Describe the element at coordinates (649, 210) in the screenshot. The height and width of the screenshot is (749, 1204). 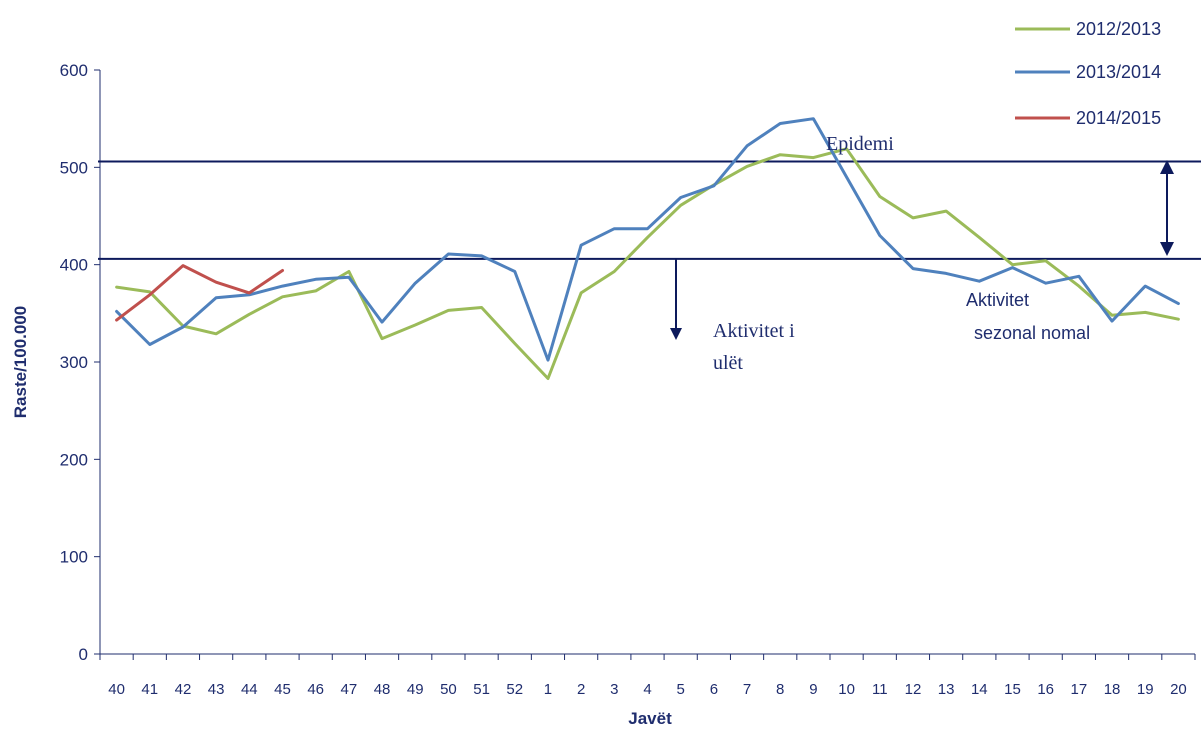
I see `threshold-lines` at that location.